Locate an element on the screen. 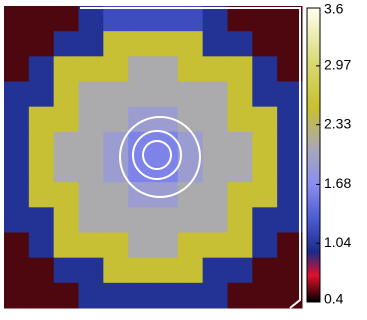  tick-label: 1.68 is located at coordinates (337, 183).